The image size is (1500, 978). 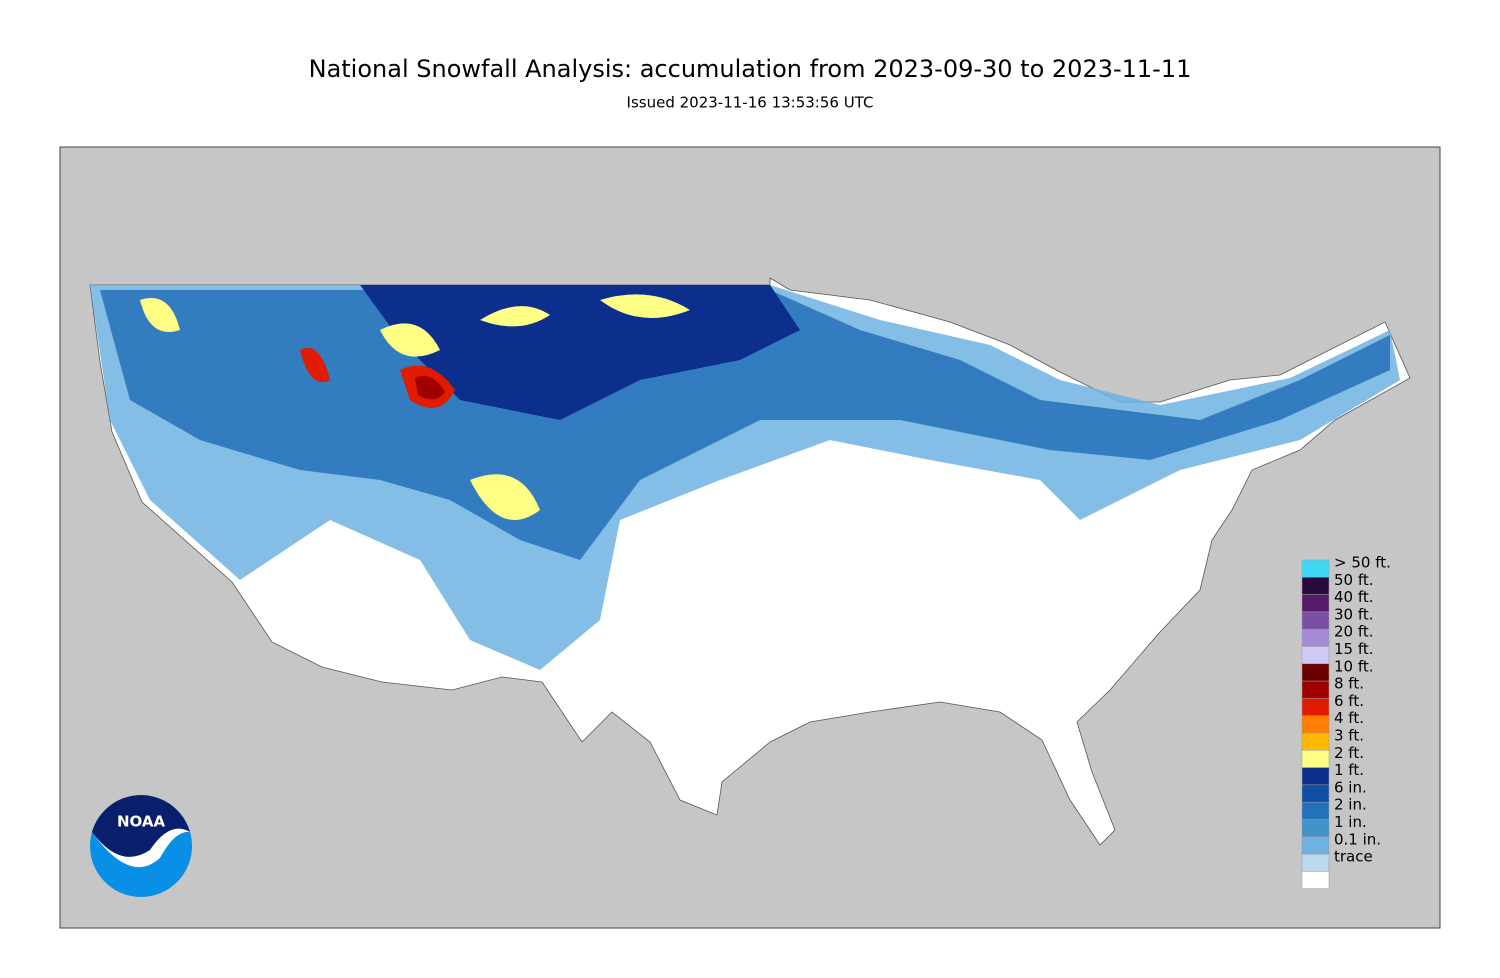 I want to click on legend-label: 50 ft., so click(x=1354, y=580).